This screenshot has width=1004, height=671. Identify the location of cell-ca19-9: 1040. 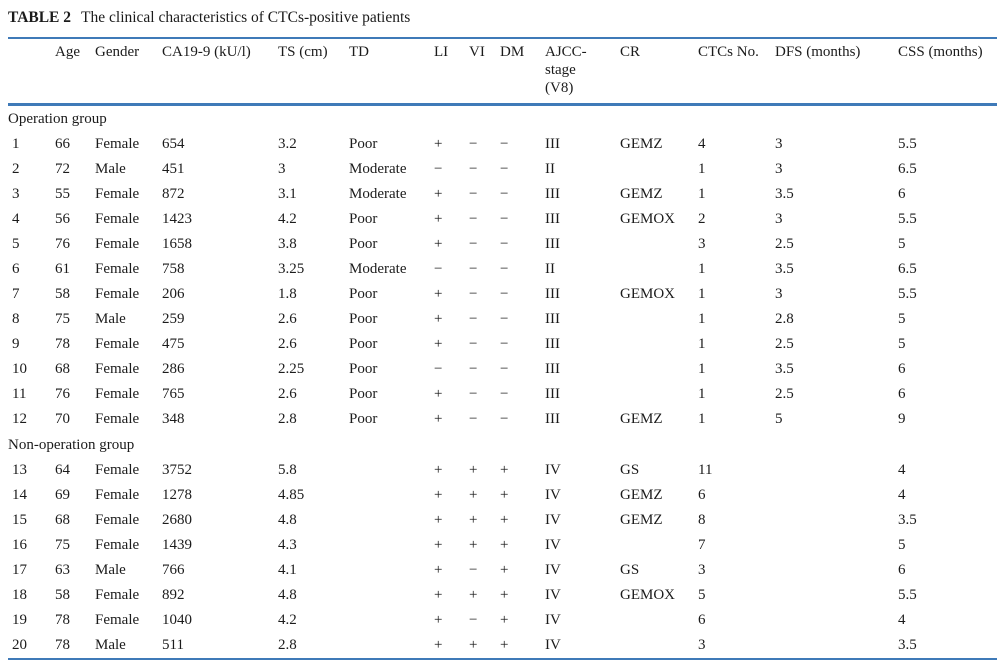
(177, 620).